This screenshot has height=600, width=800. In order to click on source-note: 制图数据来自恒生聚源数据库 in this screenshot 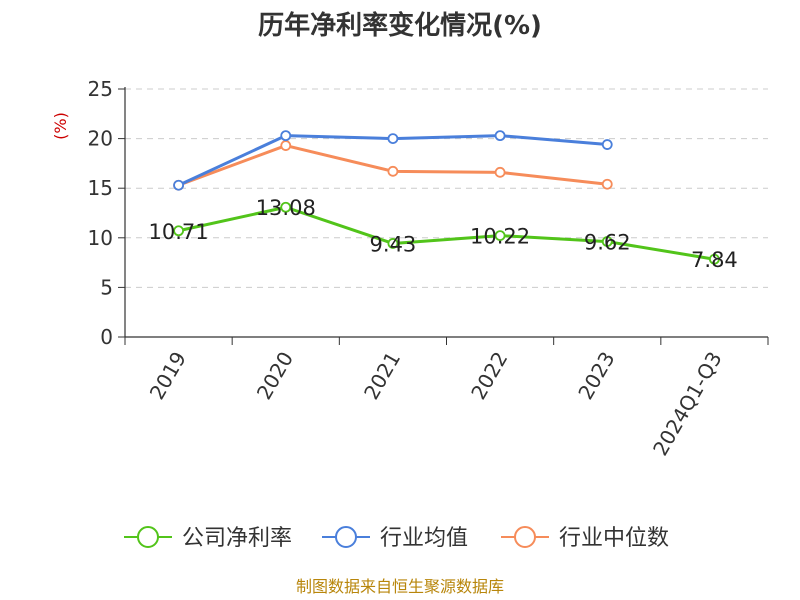, I will do `click(400, 586)`.